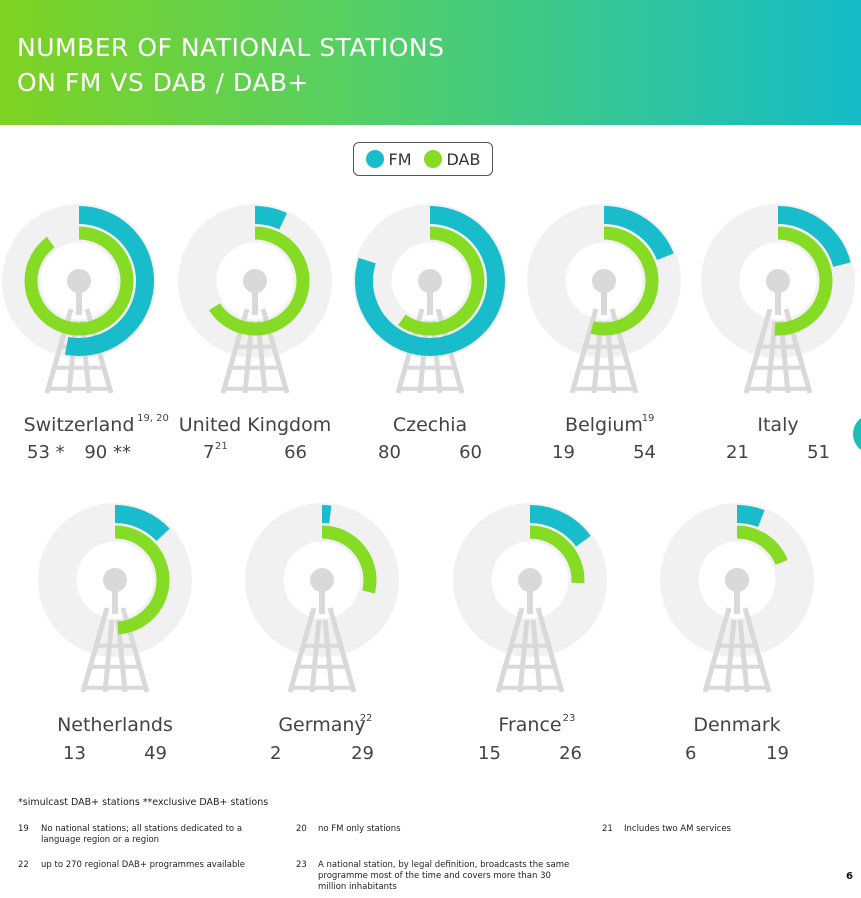 The height and width of the screenshot is (898, 861). I want to click on footnote-number: 20, so click(301, 829).